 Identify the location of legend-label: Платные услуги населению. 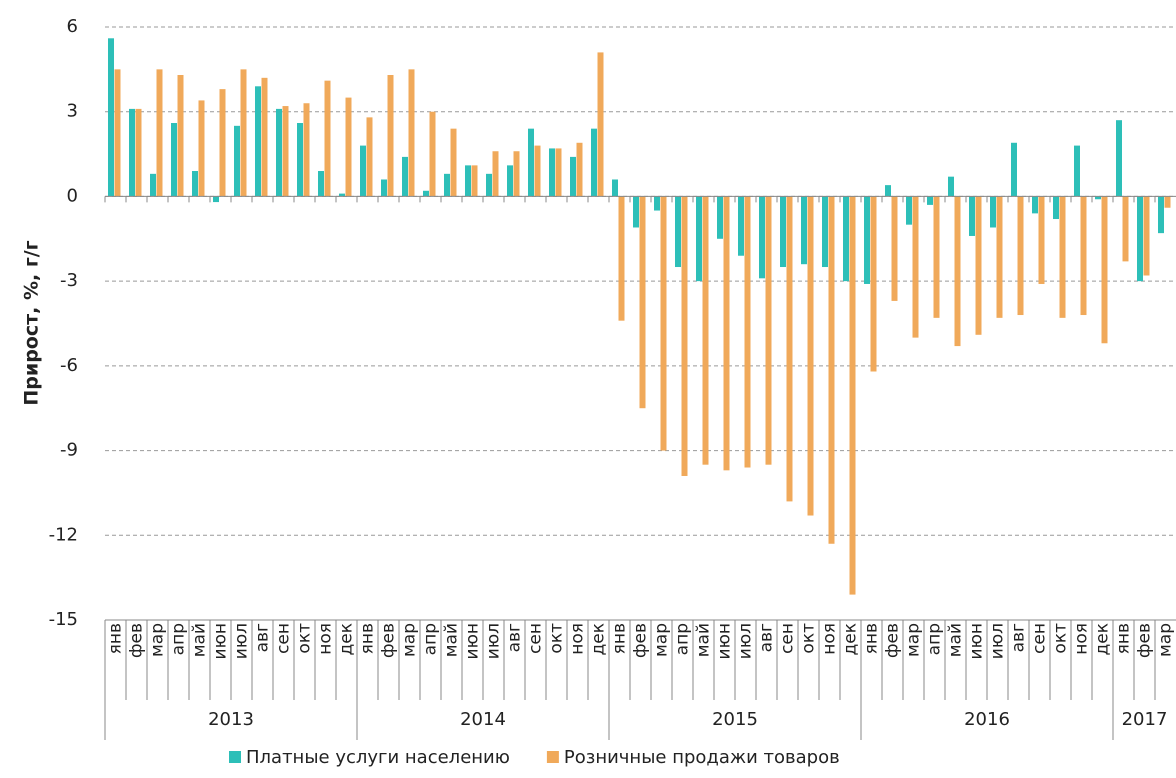
(378, 757).